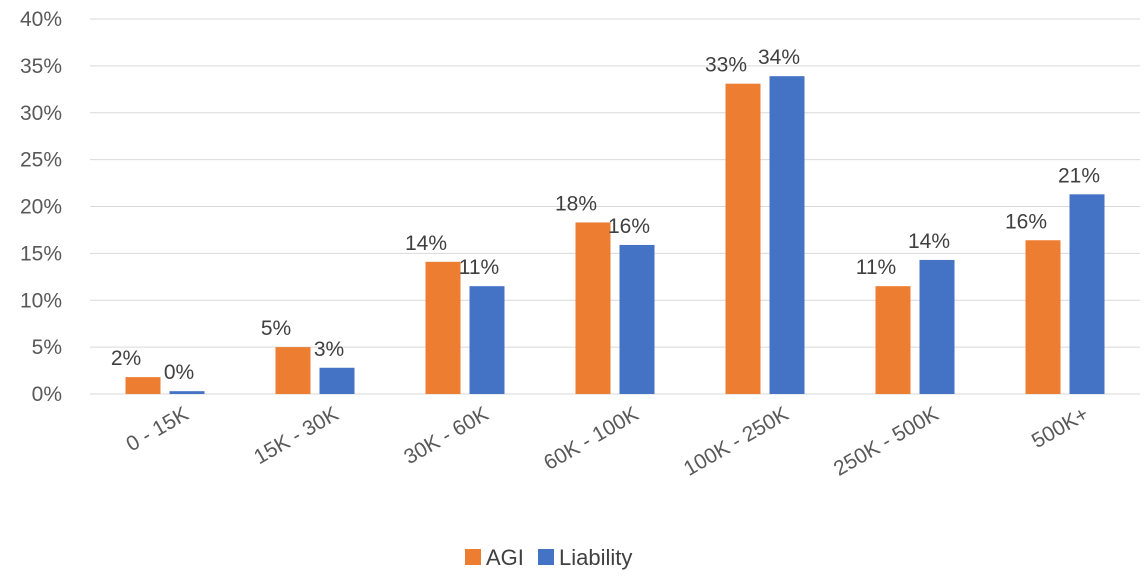  Describe the element at coordinates (41, 19) in the screenshot. I see `y-tick-label: 40%` at that location.